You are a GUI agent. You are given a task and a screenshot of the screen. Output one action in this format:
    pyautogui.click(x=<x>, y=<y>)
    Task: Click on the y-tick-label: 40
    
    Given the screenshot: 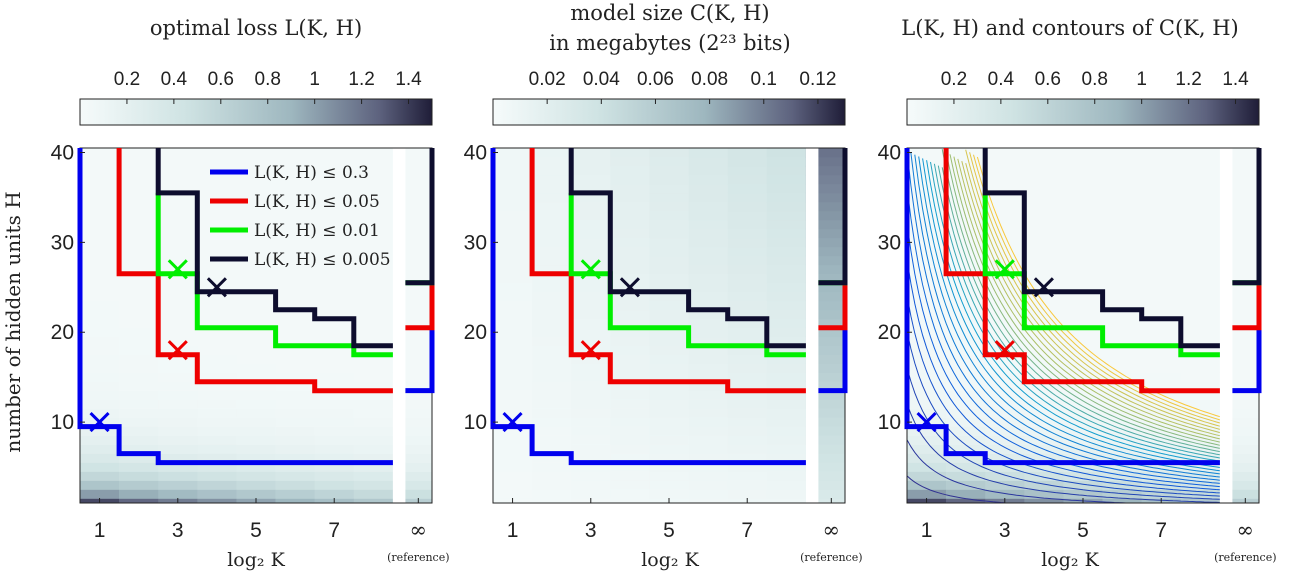 What is the action you would take?
    pyautogui.click(x=62, y=152)
    